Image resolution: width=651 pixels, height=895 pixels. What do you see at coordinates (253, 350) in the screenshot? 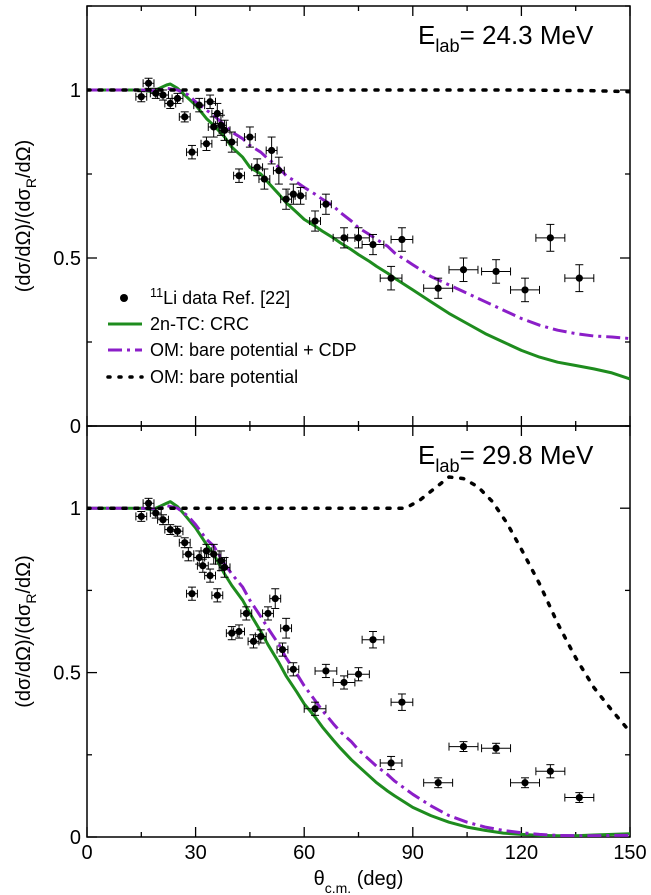
I see `legend-label-cdp: OM: bare potential + CDP` at bounding box center [253, 350].